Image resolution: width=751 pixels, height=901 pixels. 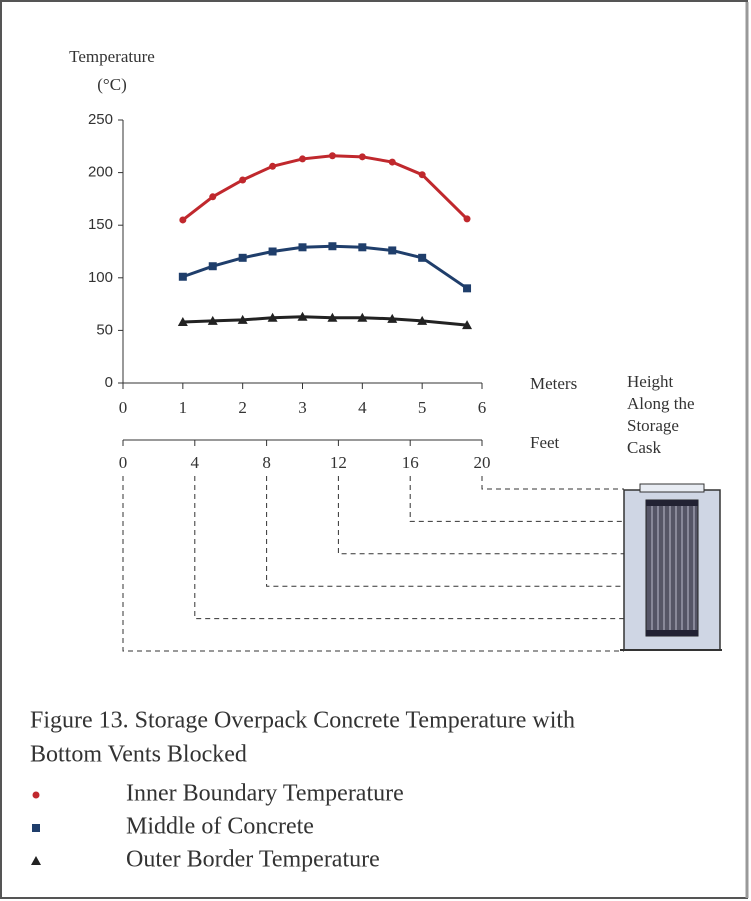 What do you see at coordinates (123, 407) in the screenshot?
I see `x-tick-label: 0` at bounding box center [123, 407].